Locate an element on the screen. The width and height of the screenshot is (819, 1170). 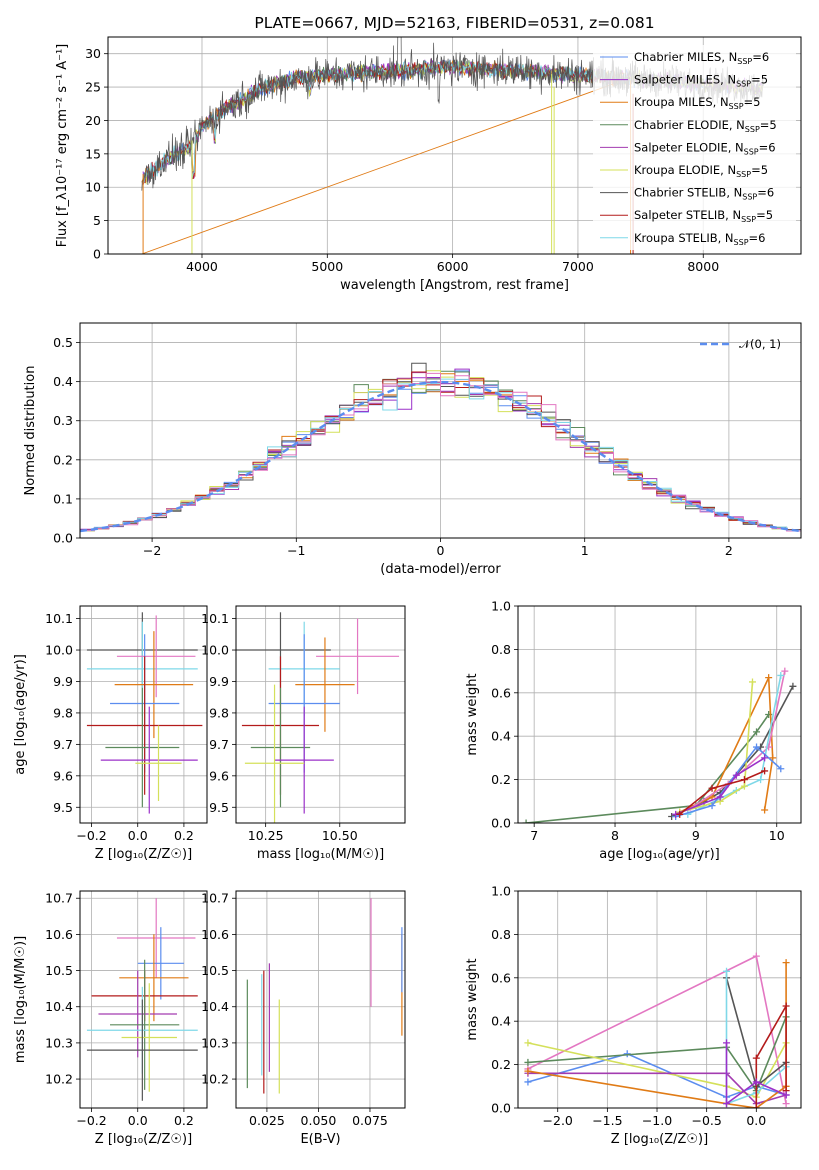
x-tick-label: 9 is located at coordinates (696, 835).